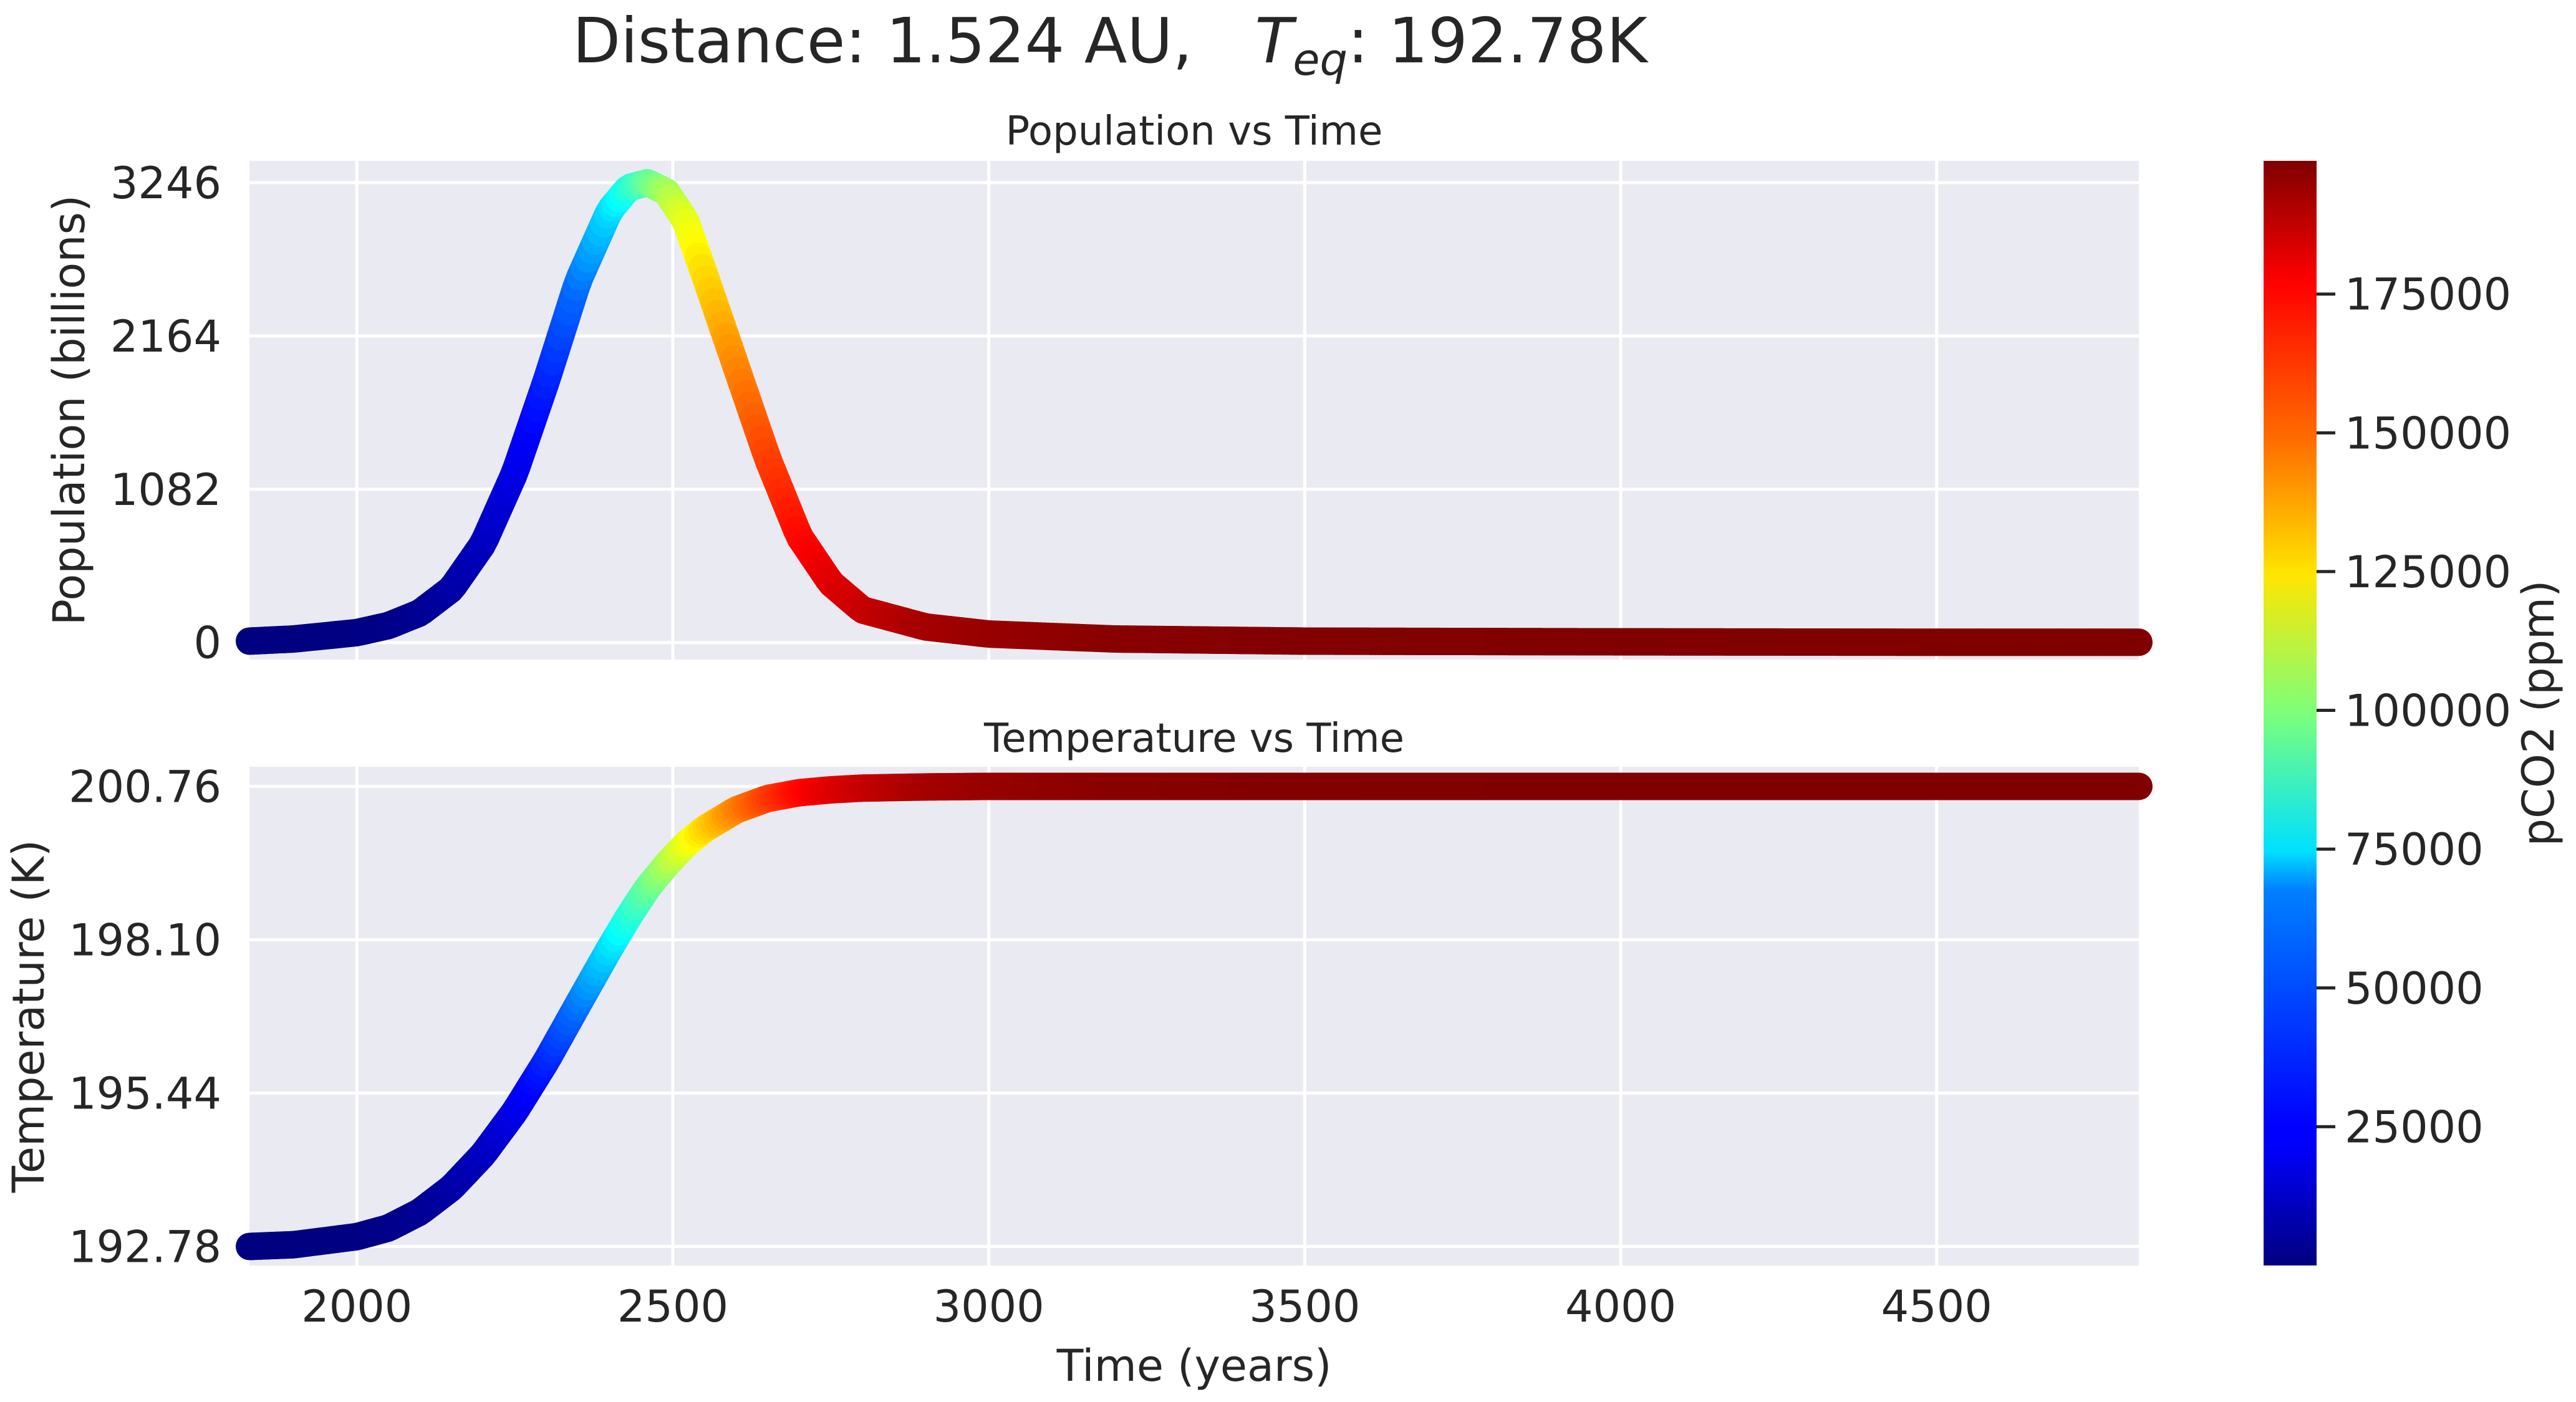  What do you see at coordinates (2428, 711) in the screenshot?
I see `colorbar-tick-label: 100000` at bounding box center [2428, 711].